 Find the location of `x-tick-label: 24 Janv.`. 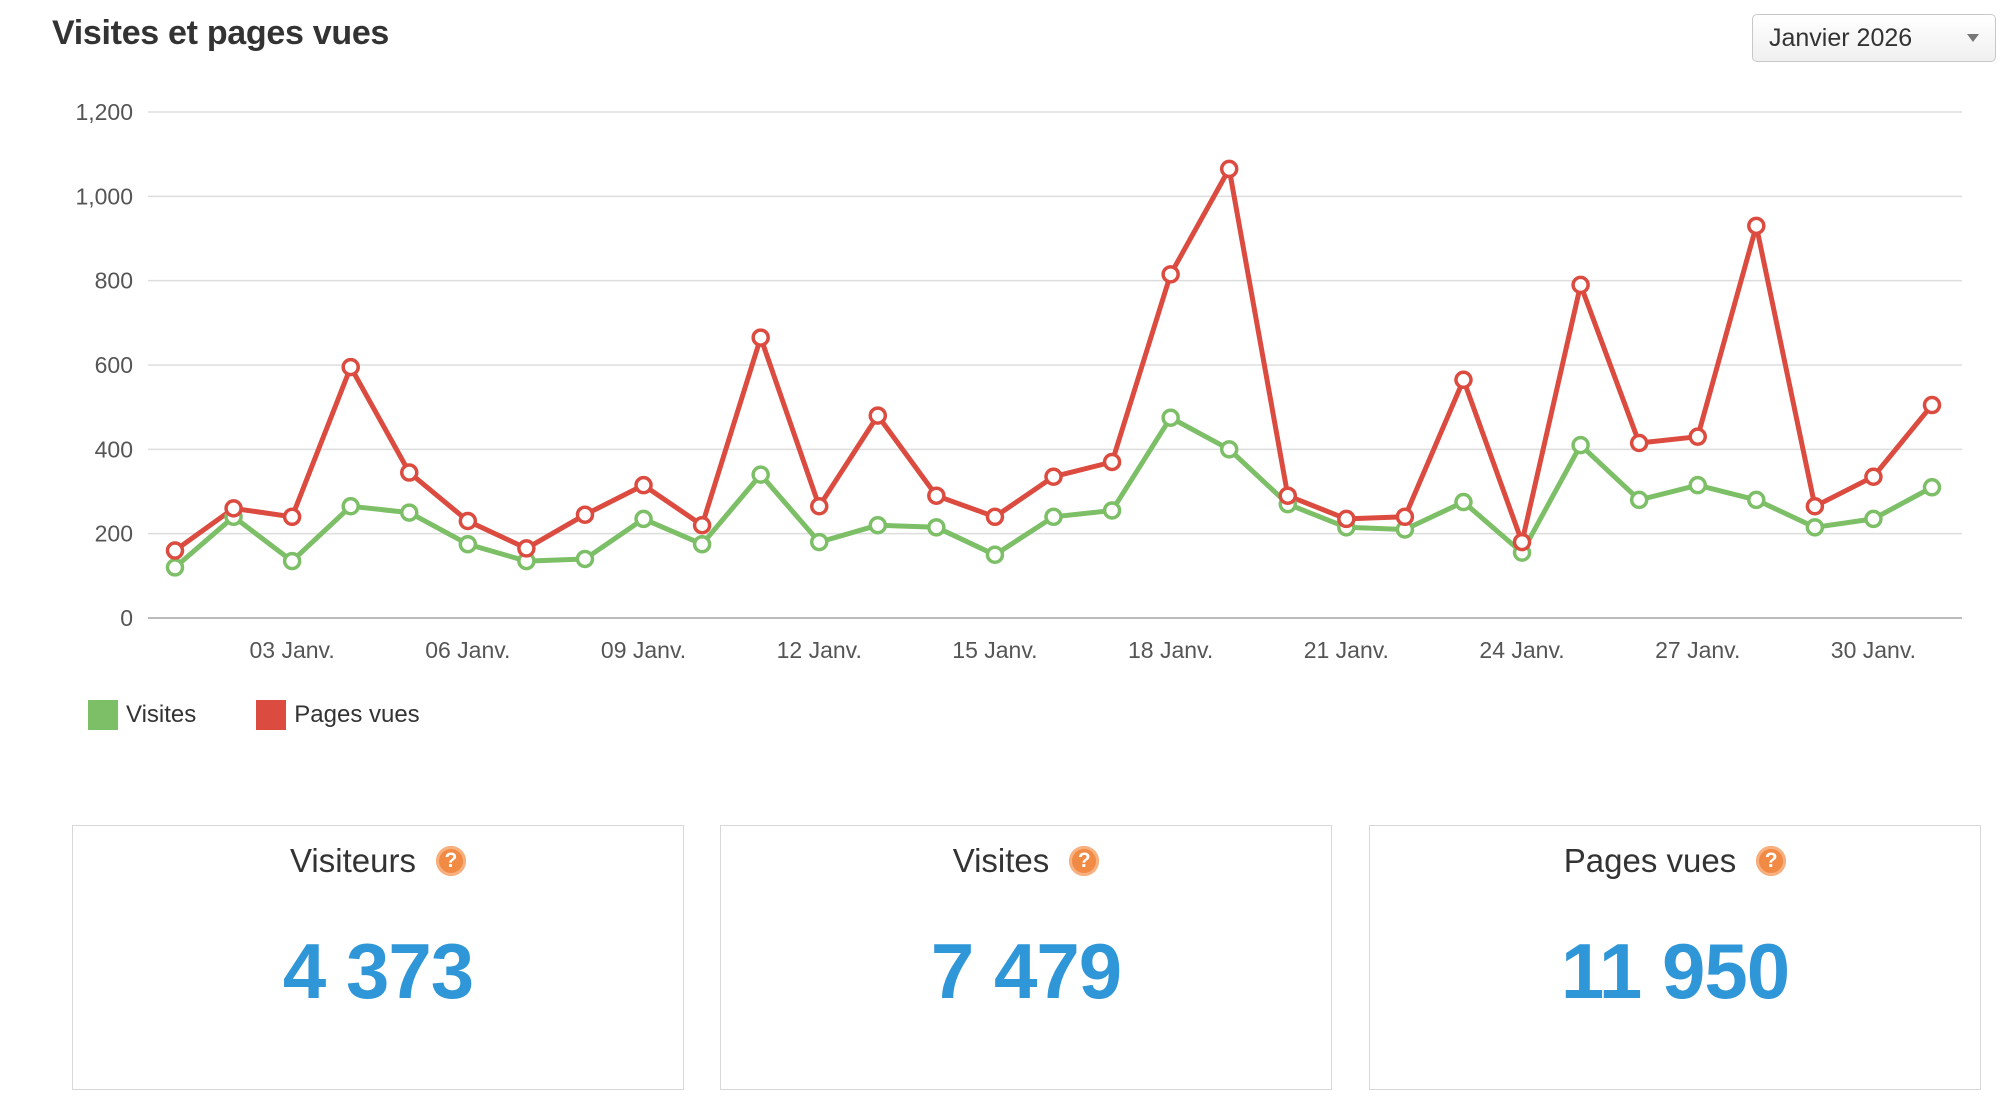

x-tick-label: 24 Janv. is located at coordinates (1521, 650).